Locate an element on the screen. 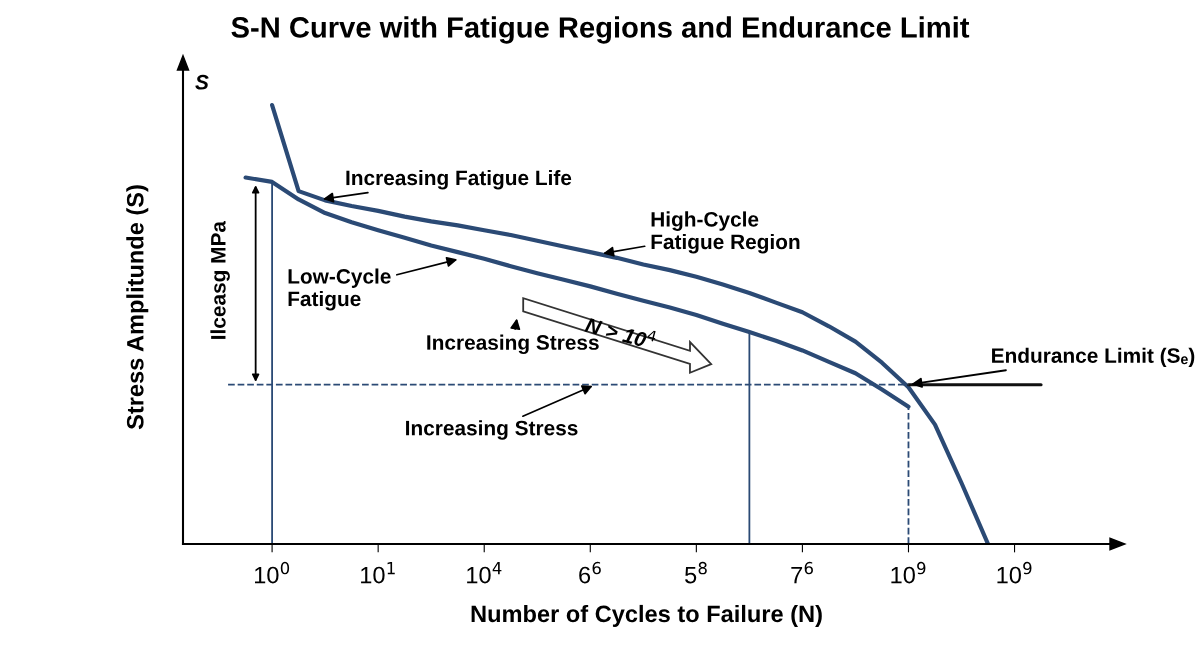 This screenshot has height=654, width=1200. x-tick-label: 10$^{1}$ is located at coordinates (378, 573).